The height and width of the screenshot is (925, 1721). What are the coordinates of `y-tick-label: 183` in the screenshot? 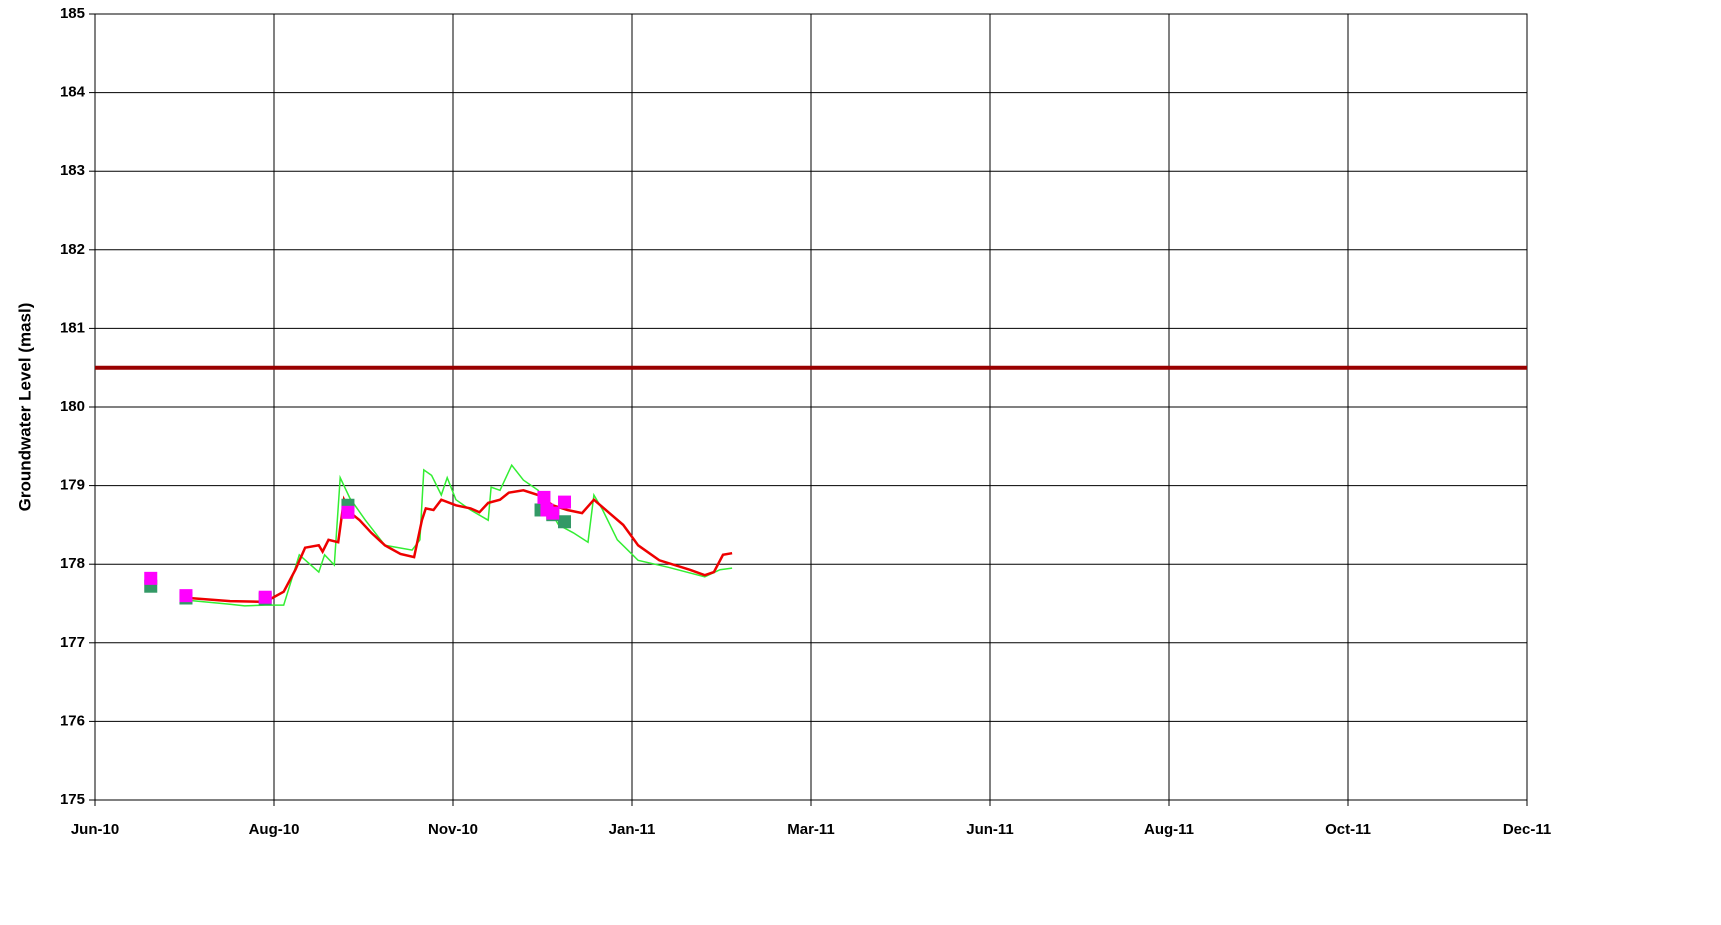 It's located at (72, 170).